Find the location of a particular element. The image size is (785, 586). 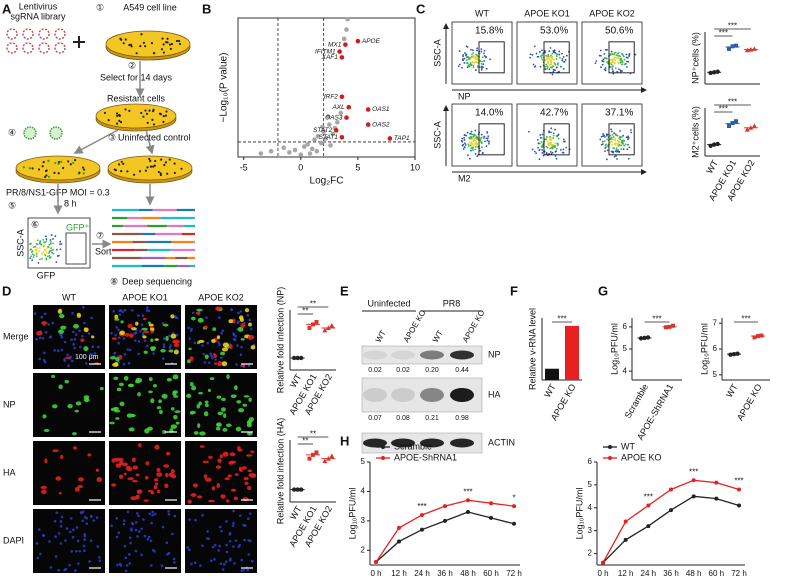

panel-letter: H is located at coordinates (344, 440).